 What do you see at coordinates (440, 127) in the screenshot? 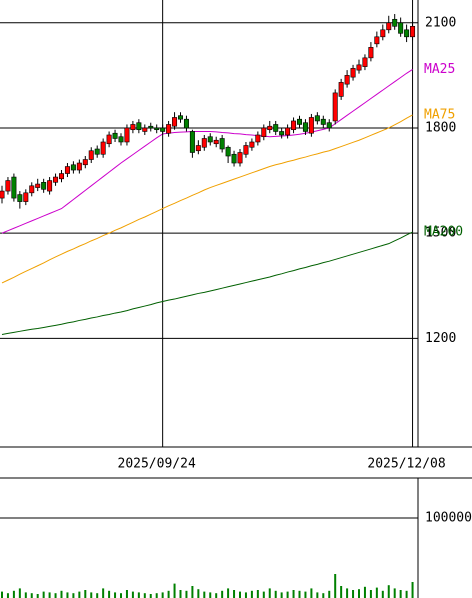
I see `y-tick-label: 1800` at bounding box center [440, 127].